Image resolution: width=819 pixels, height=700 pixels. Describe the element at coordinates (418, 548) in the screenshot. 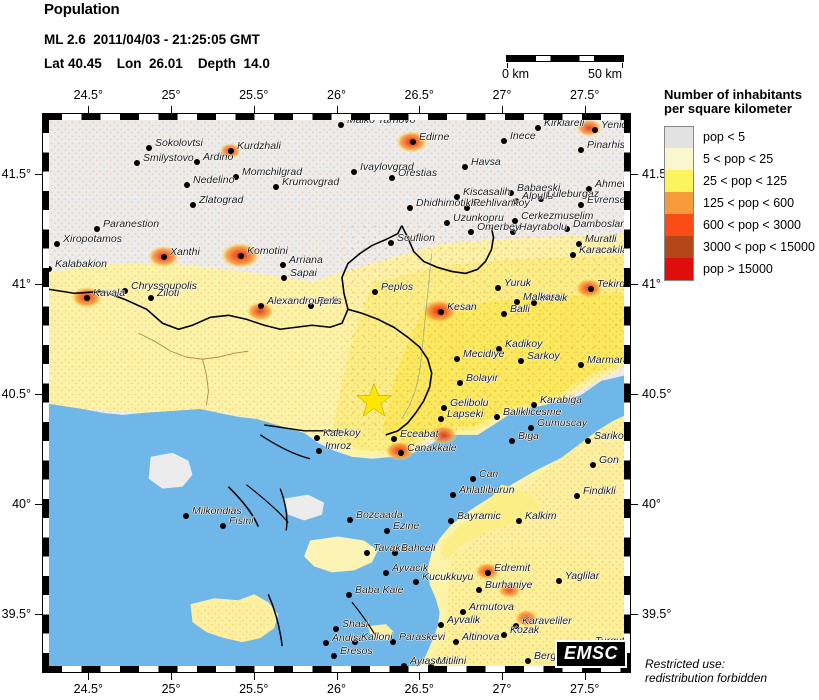

I see `city-label: Bahceli` at that location.